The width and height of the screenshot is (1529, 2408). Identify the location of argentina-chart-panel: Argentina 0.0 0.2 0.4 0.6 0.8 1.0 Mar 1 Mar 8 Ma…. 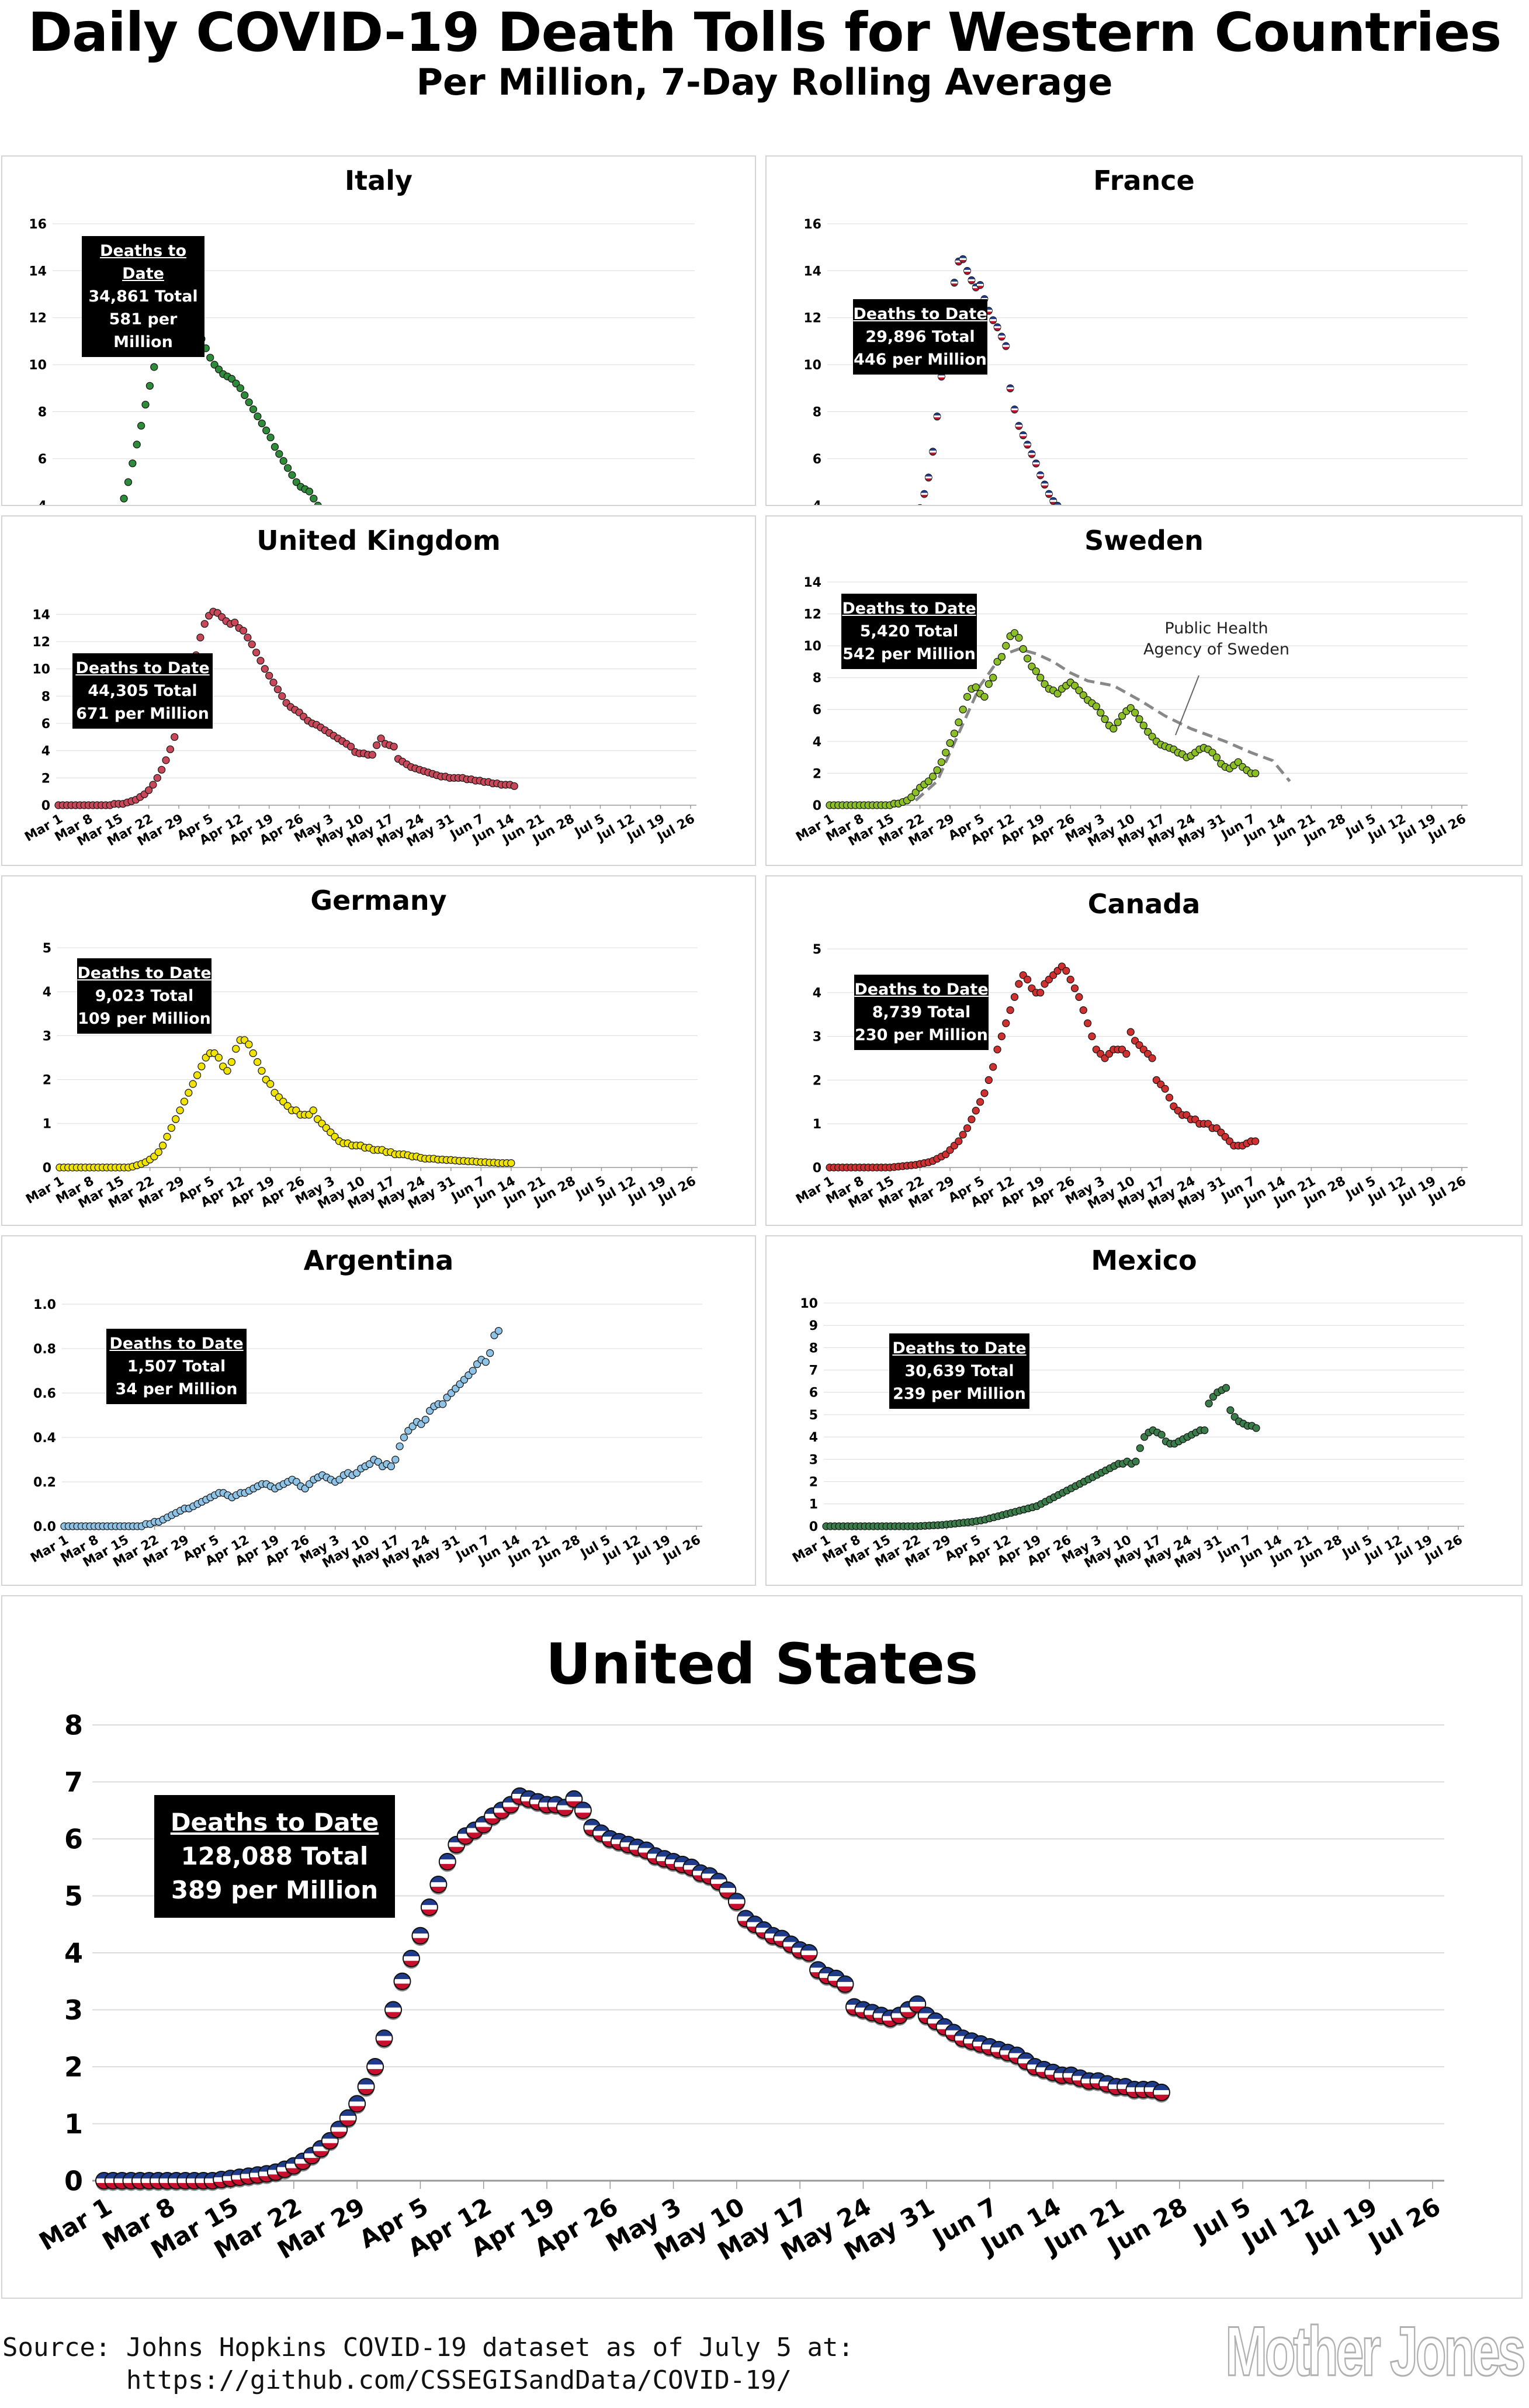
(378, 1410).